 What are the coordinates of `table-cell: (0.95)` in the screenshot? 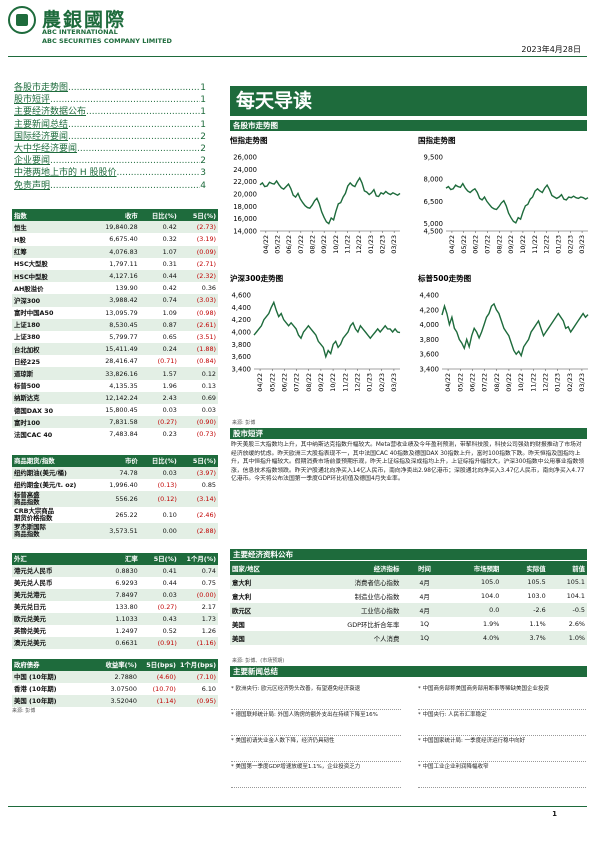 It's located at (197, 700).